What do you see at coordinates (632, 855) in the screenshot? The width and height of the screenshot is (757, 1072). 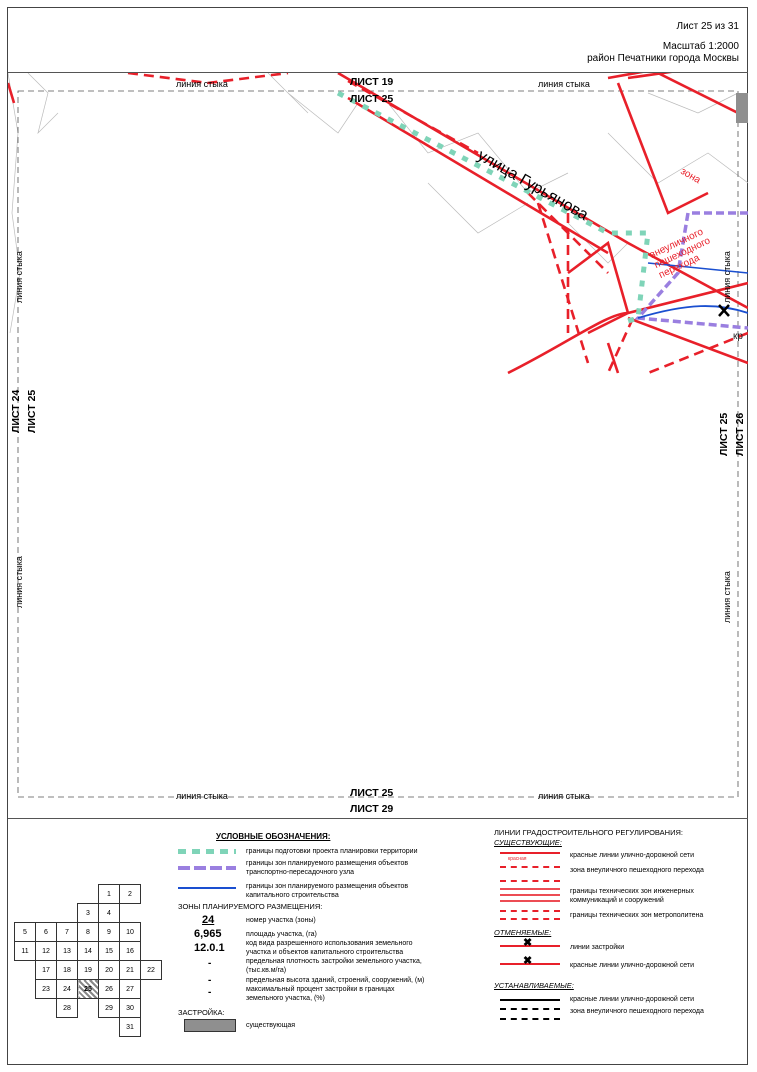 I see `existing-item-red-lines: красные линии улично-дорожной сети` at bounding box center [632, 855].